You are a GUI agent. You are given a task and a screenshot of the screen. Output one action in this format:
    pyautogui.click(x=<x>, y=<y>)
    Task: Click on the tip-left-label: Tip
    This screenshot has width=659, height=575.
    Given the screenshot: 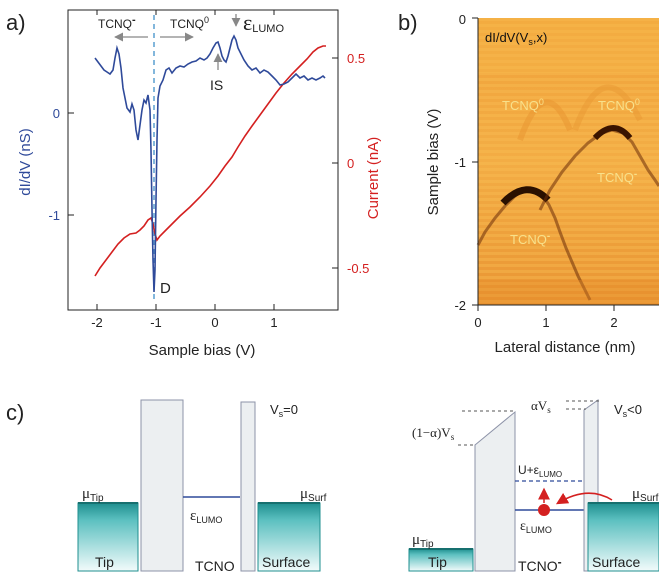 What is the action you would take?
    pyautogui.click(x=104, y=562)
    